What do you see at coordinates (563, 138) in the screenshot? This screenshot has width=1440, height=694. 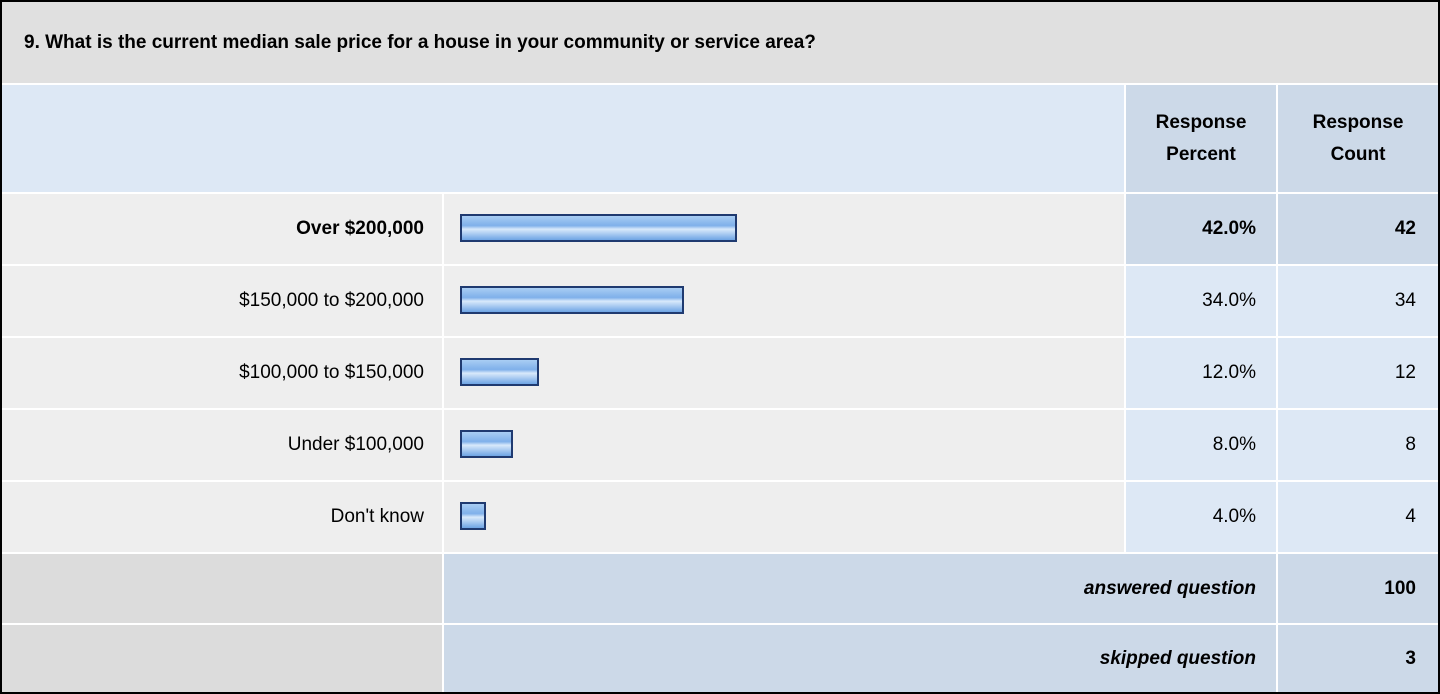 I see `header-blank` at bounding box center [563, 138].